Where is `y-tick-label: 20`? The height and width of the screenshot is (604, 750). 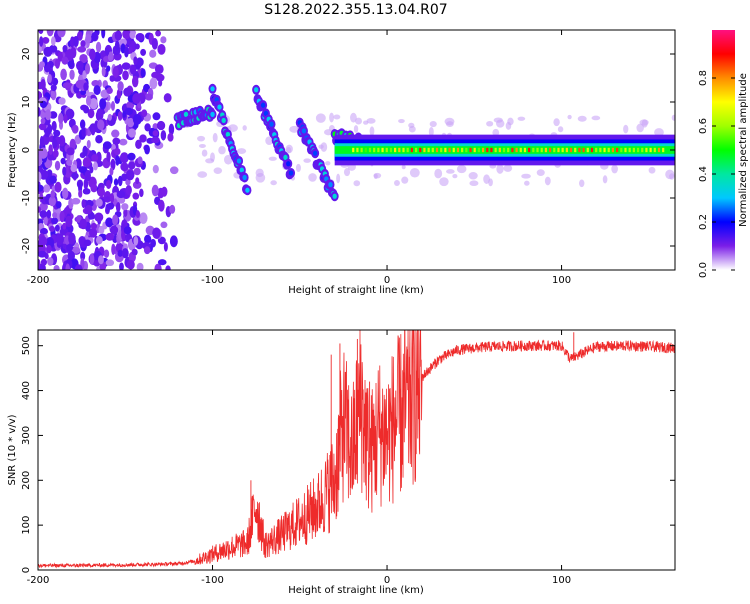 y-tick-label: 20 is located at coordinates (26, 54).